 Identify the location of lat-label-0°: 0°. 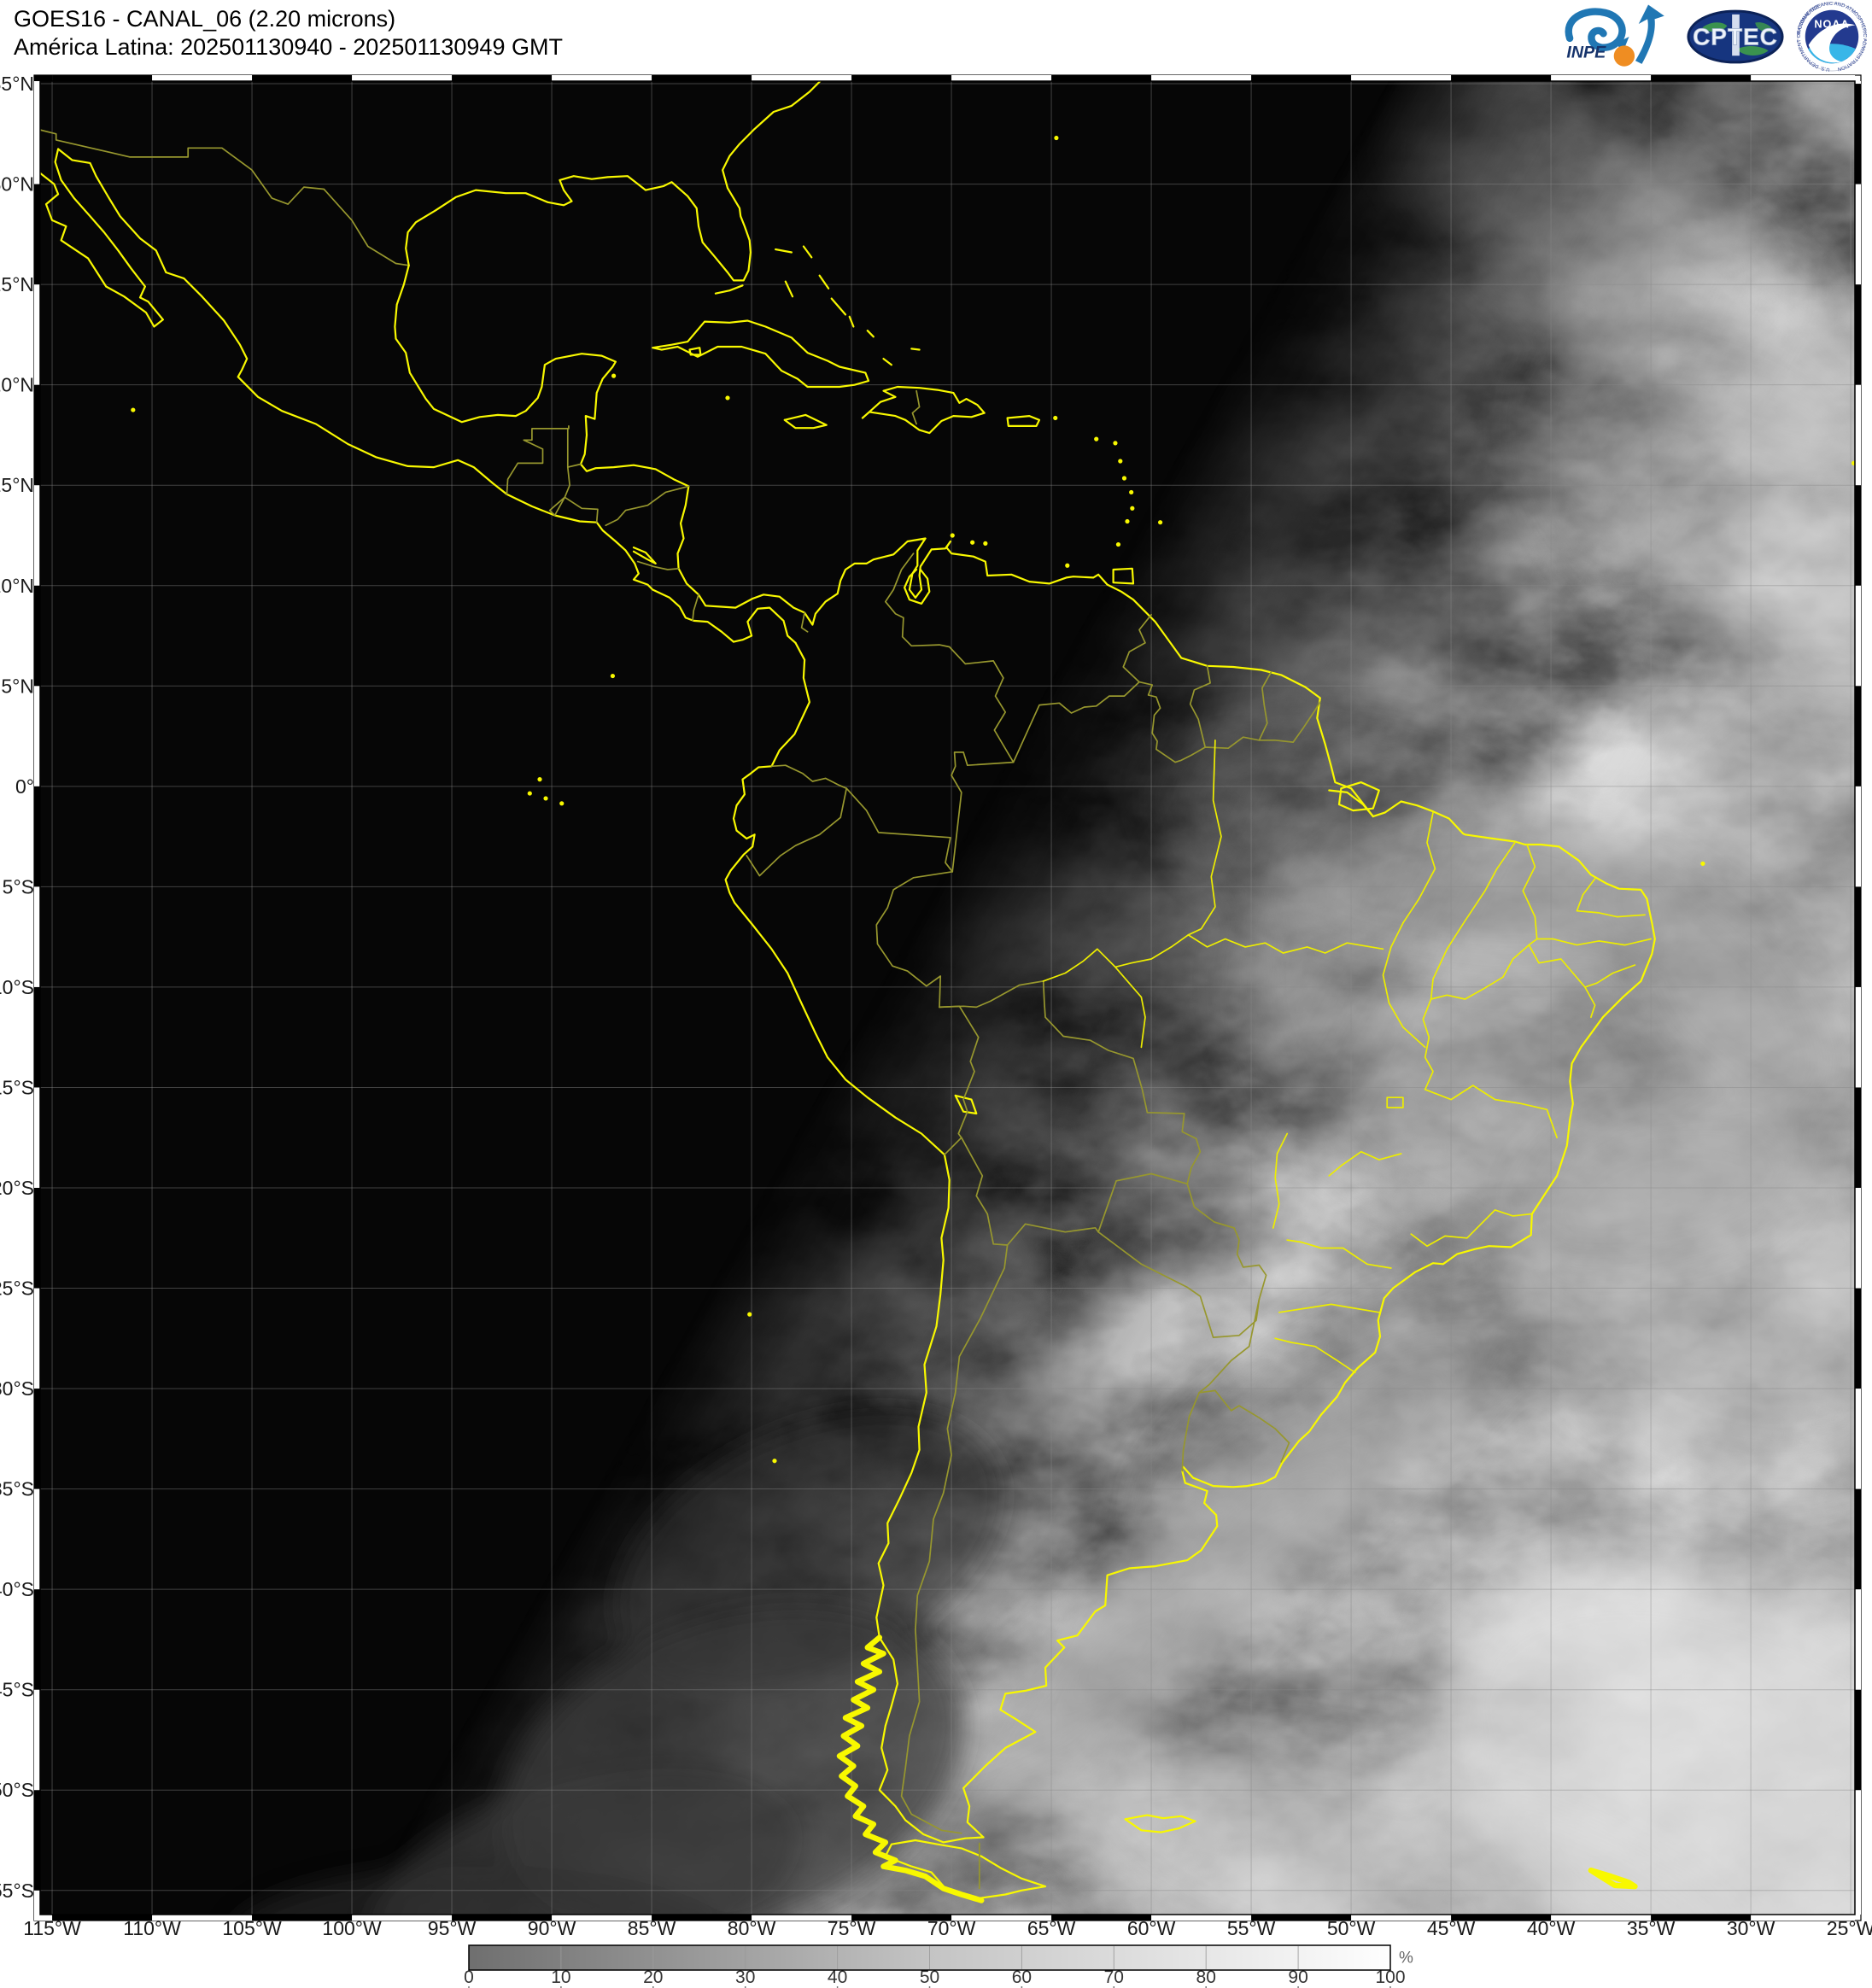
(24, 786).